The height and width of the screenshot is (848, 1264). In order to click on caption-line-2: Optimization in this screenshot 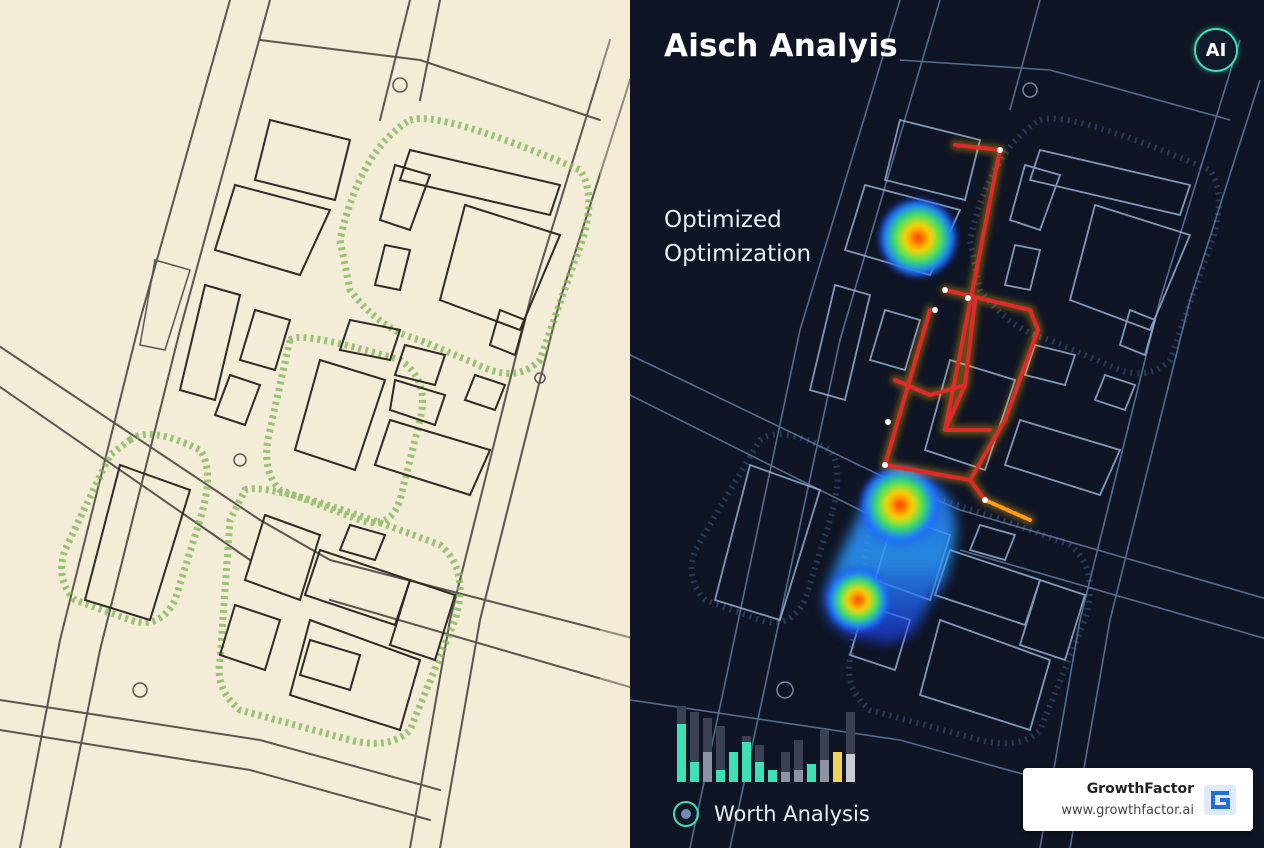, I will do `click(738, 254)`.